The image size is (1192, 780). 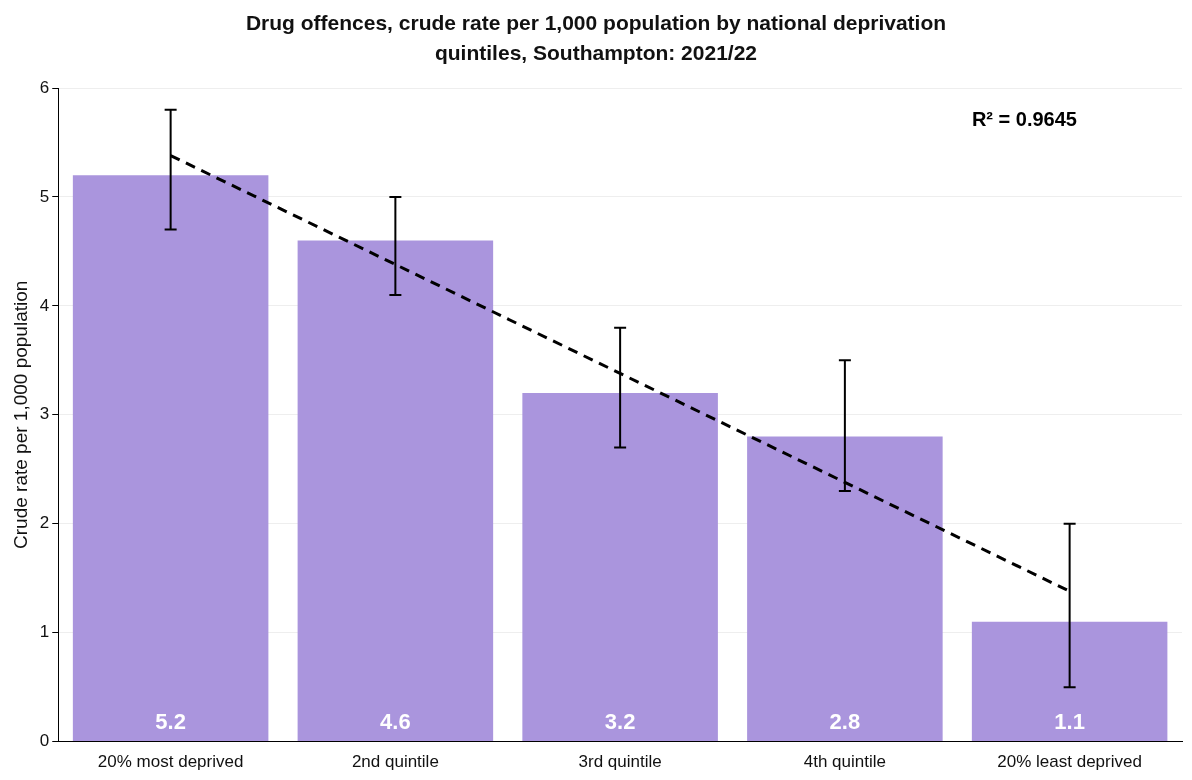 What do you see at coordinates (44, 414) in the screenshot?
I see `y-tick-label: 3` at bounding box center [44, 414].